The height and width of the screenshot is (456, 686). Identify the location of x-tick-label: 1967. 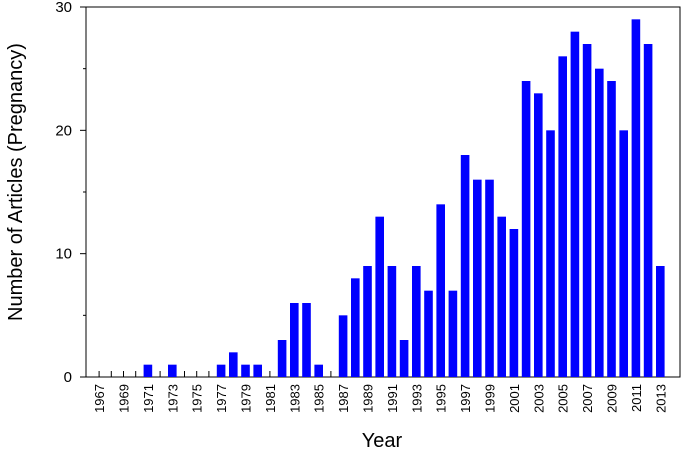
(99, 398).